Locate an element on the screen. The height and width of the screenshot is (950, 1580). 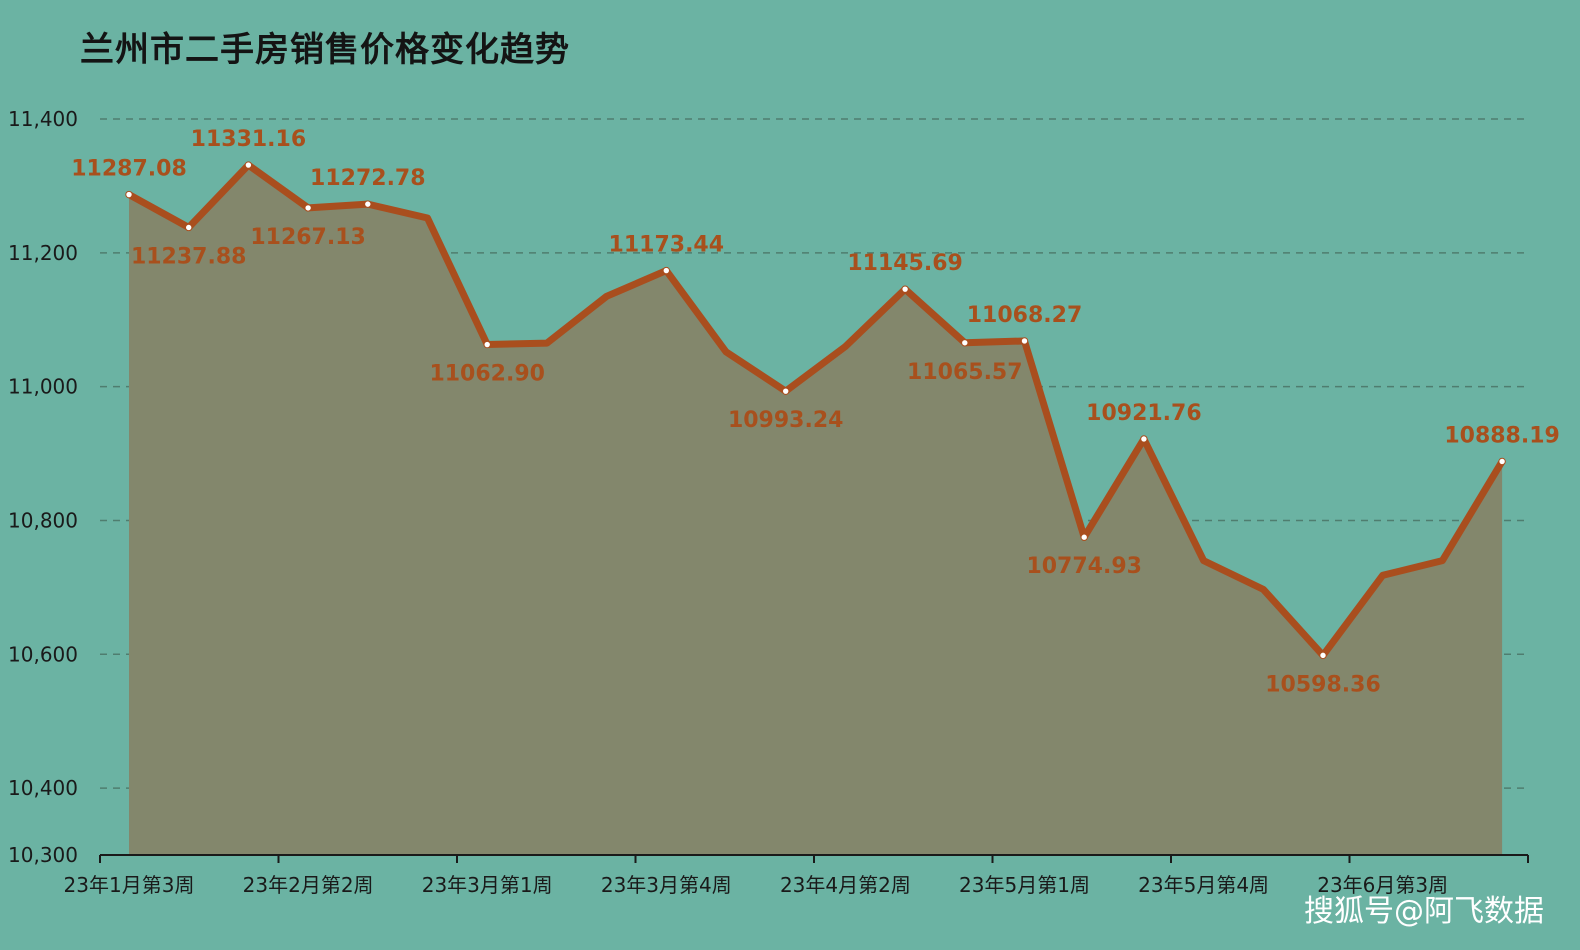
x-tick-label: 23年5月第1周 is located at coordinates (1024, 885).